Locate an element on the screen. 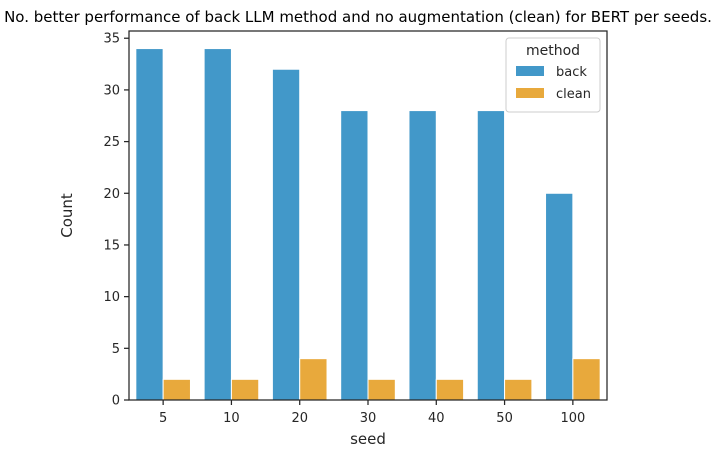 The width and height of the screenshot is (718, 457). y-tick-label: 5 is located at coordinates (116, 349).